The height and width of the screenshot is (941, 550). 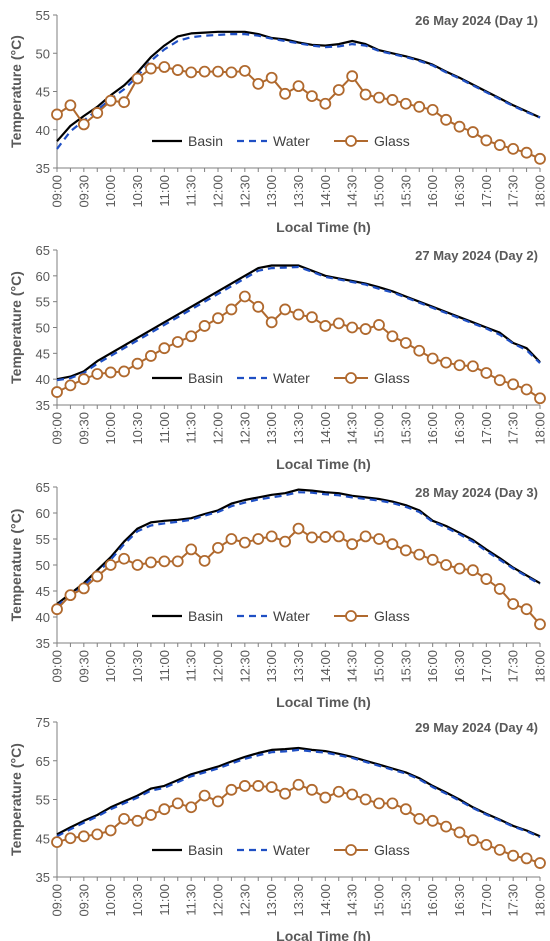 I want to click on x-tick-label: 13:00, so click(x=271, y=666).